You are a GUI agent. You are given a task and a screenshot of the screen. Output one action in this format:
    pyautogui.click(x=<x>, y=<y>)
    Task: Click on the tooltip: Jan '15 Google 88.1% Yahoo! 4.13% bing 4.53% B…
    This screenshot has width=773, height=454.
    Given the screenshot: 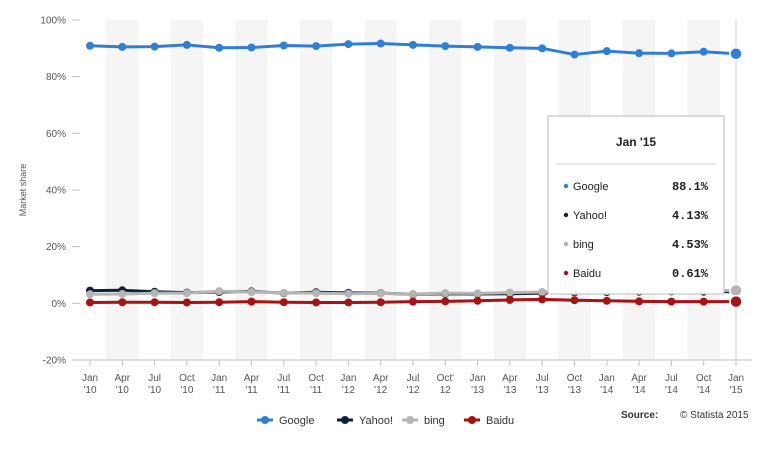 What is the action you would take?
    pyautogui.click(x=636, y=205)
    